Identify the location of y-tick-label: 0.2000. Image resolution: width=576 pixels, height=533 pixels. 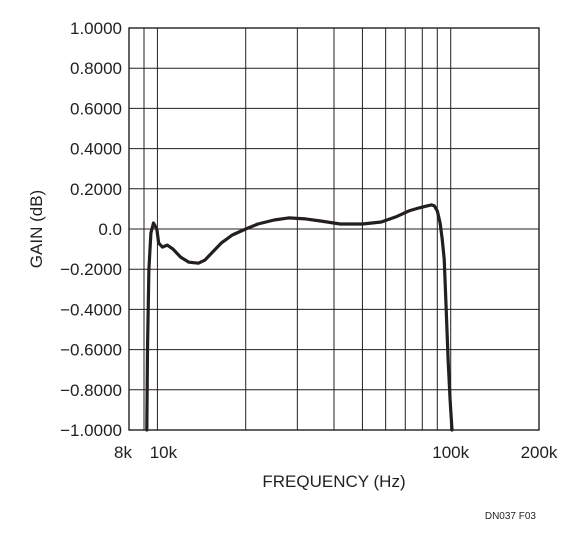
(96, 189).